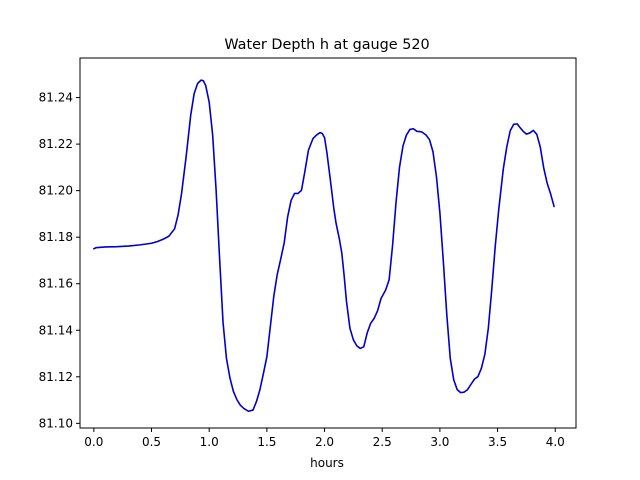 Image resolution: width=640 pixels, height=480 pixels. What do you see at coordinates (555, 442) in the screenshot?
I see `x-tick-label: 4.0` at bounding box center [555, 442].